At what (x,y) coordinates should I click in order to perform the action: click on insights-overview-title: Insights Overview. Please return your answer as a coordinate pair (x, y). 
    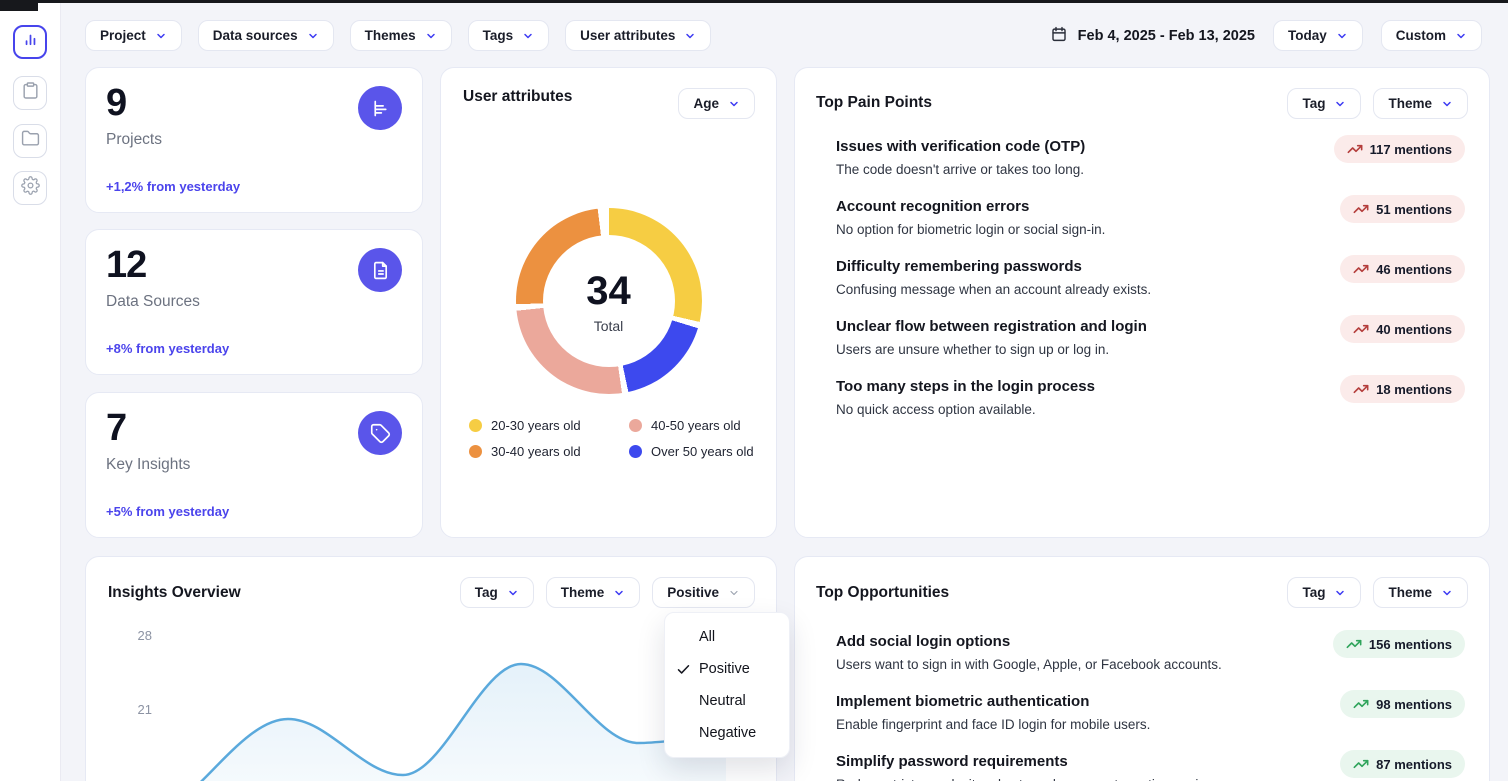
    Looking at the image, I should click on (174, 592).